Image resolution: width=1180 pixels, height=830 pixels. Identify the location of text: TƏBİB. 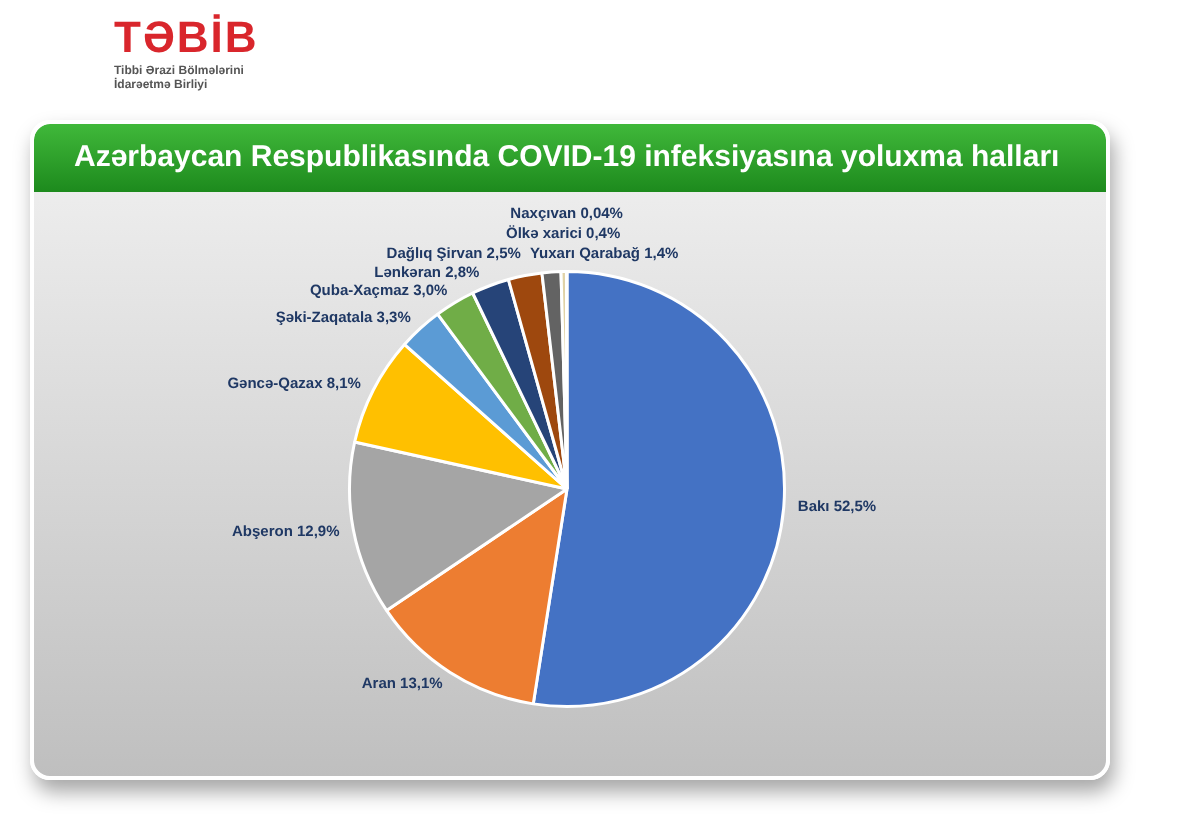
(186, 38).